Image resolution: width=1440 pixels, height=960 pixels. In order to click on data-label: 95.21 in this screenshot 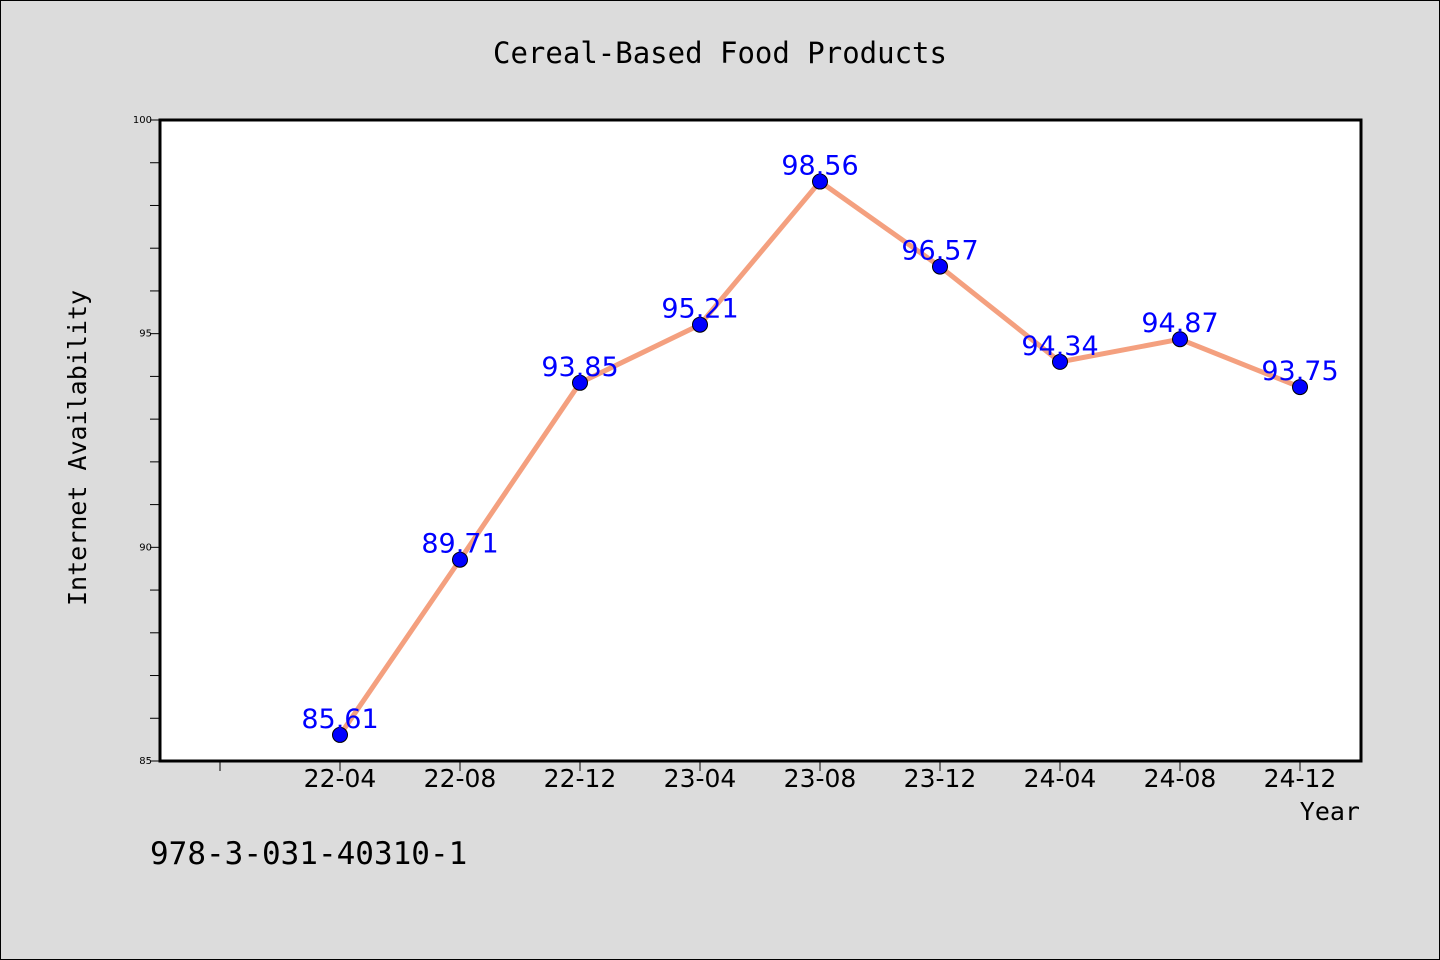, I will do `click(699, 309)`.